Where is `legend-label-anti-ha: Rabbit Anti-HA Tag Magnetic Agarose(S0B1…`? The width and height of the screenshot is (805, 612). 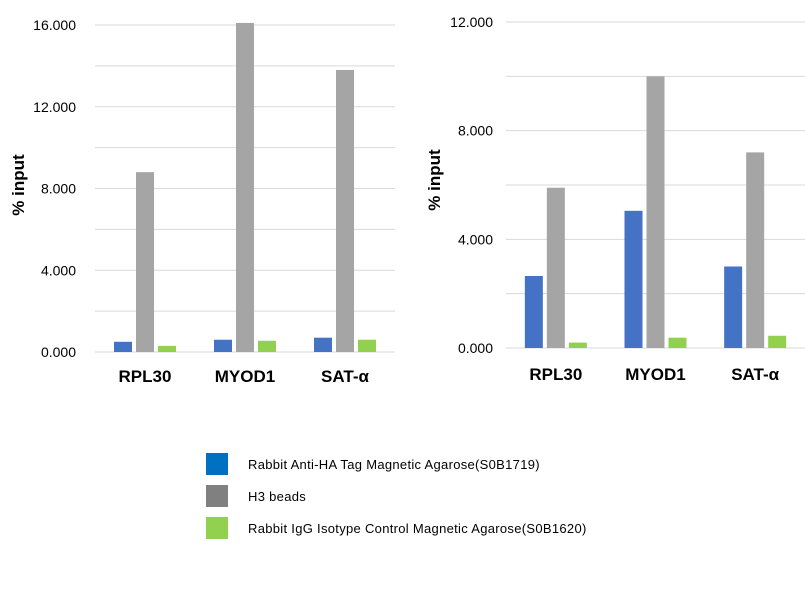 legend-label-anti-ha: Rabbit Anti-HA Tag Magnetic Agarose(S0B1… is located at coordinates (394, 464).